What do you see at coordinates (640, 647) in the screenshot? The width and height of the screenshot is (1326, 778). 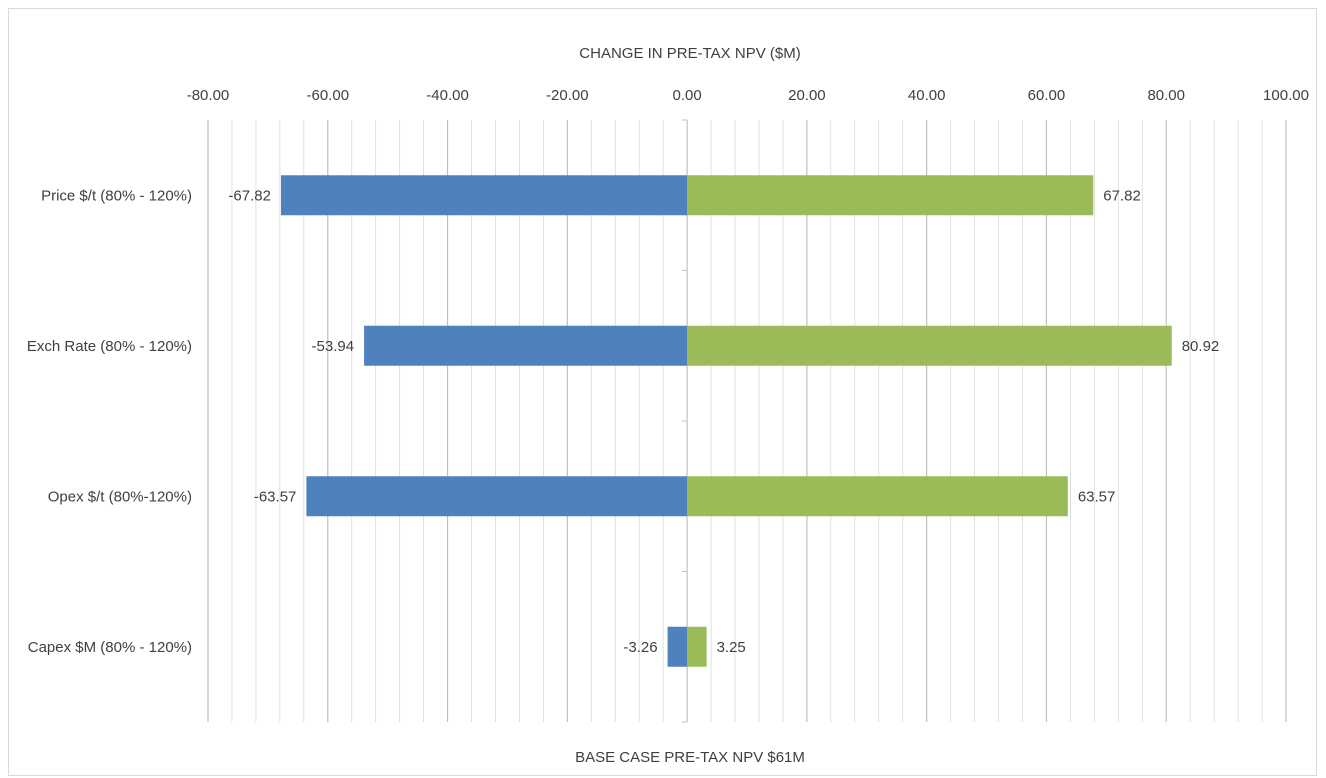 I see `data-label: -3.26` at bounding box center [640, 647].